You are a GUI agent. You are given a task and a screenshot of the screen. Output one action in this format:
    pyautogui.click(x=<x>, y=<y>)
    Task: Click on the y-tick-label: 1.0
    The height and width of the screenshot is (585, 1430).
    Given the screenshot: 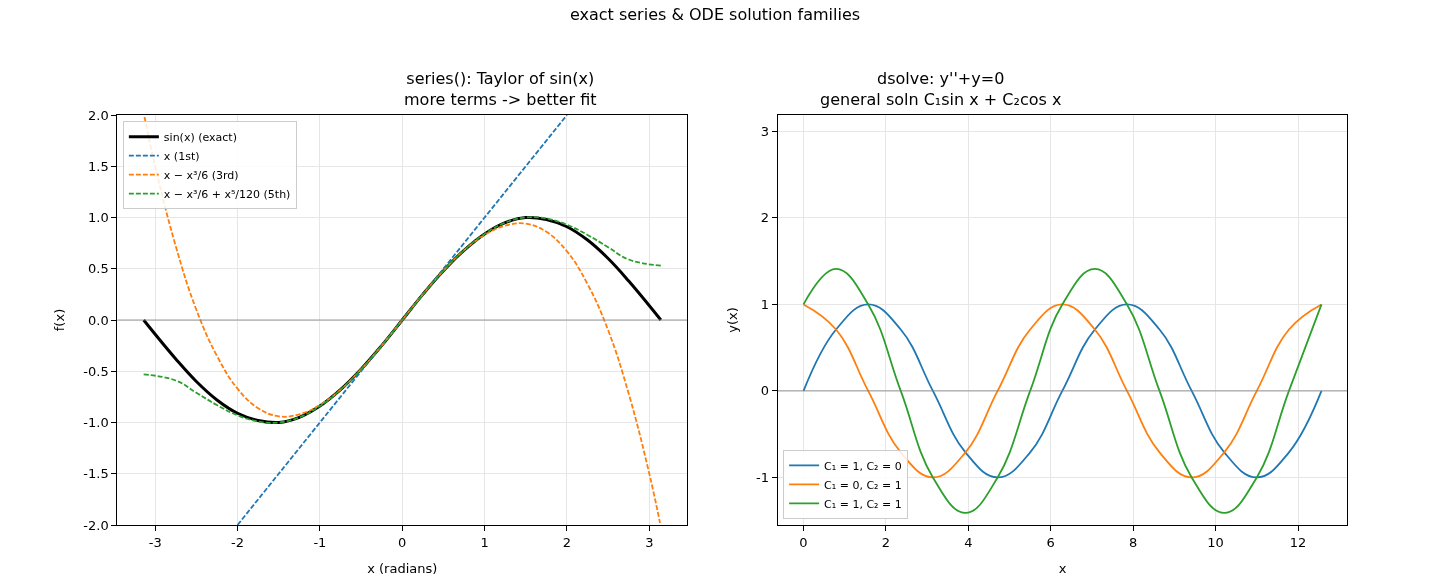 What is the action you would take?
    pyautogui.click(x=98, y=218)
    